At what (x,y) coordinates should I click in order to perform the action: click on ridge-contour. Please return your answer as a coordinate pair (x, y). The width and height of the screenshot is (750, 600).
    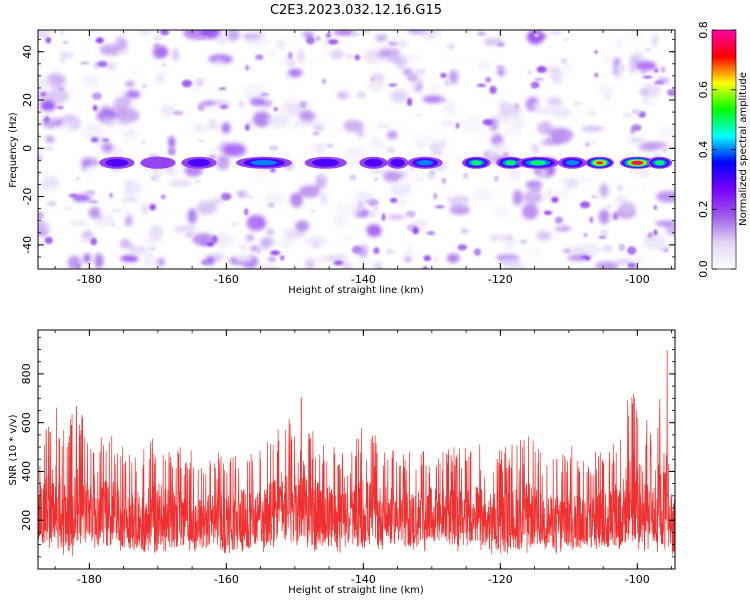
    Looking at the image, I should click on (659, 163).